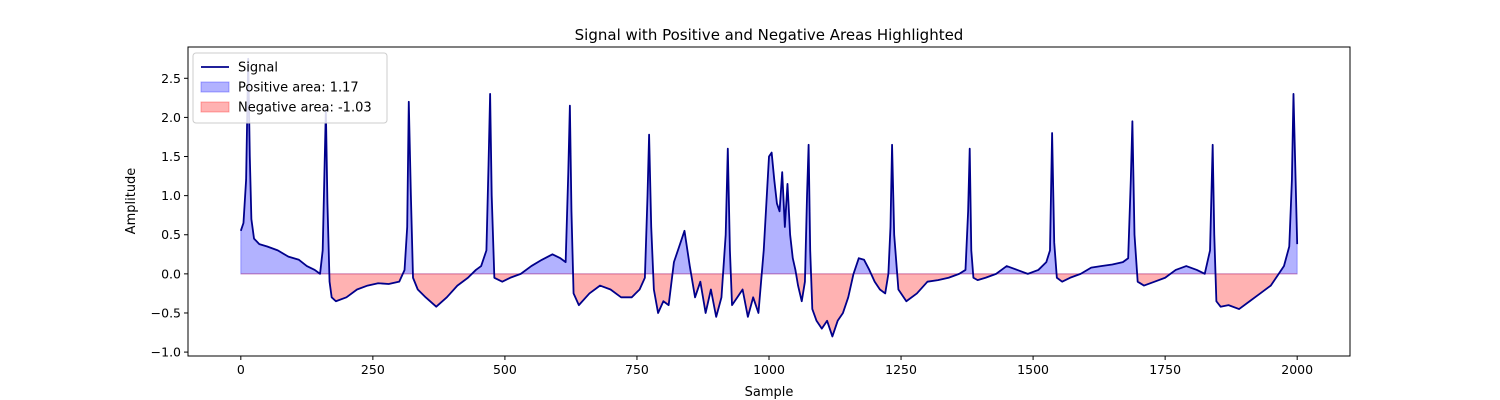  What do you see at coordinates (305, 108) in the screenshot?
I see `legend-label: Negative area: -1.03` at bounding box center [305, 108].